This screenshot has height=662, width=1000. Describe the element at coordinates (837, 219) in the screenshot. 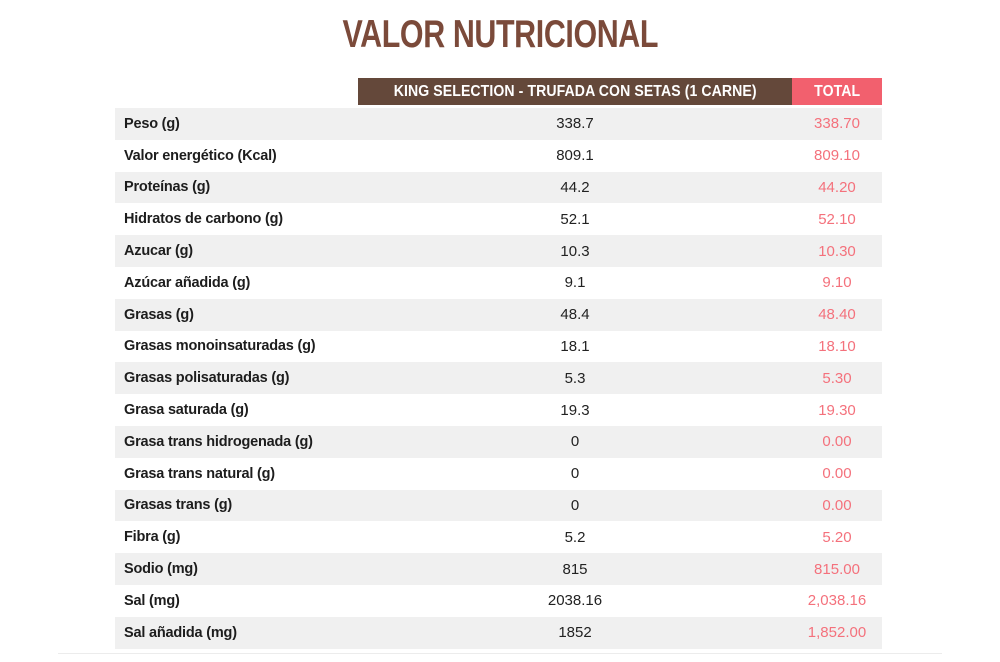

I see `row-total: 52.10` at that location.